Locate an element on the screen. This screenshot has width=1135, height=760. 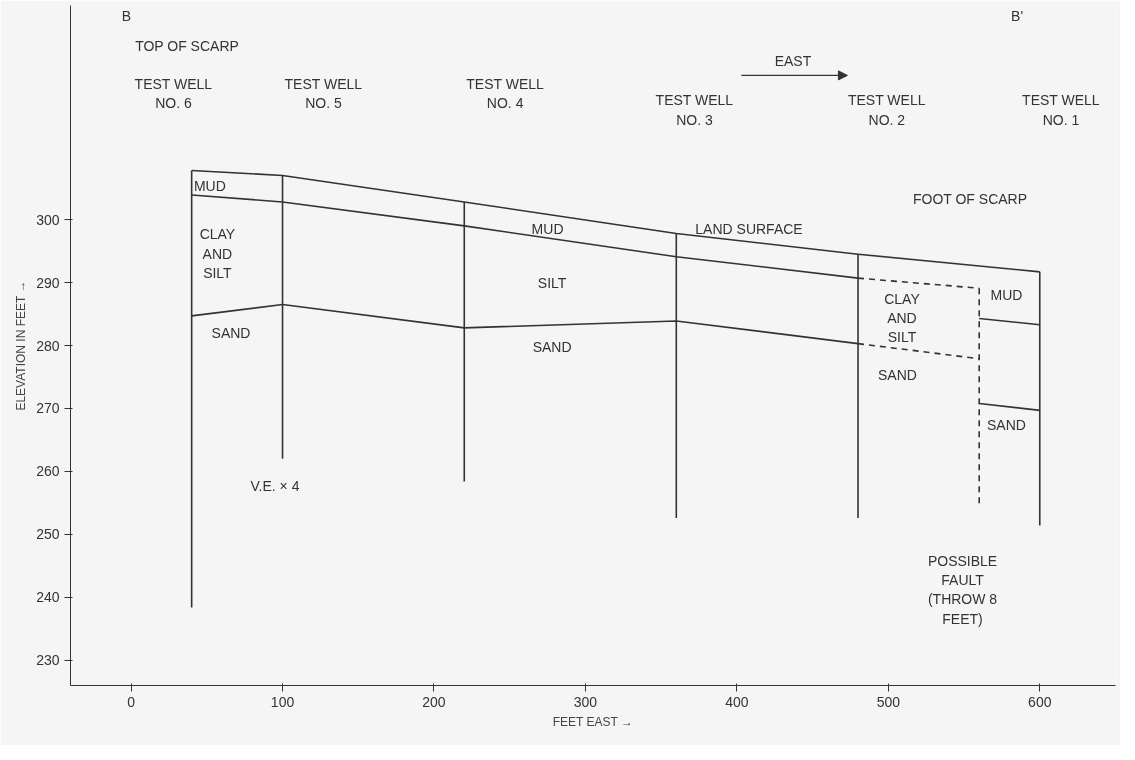
x-axis-title: FEET EAST → is located at coordinates (592, 721).